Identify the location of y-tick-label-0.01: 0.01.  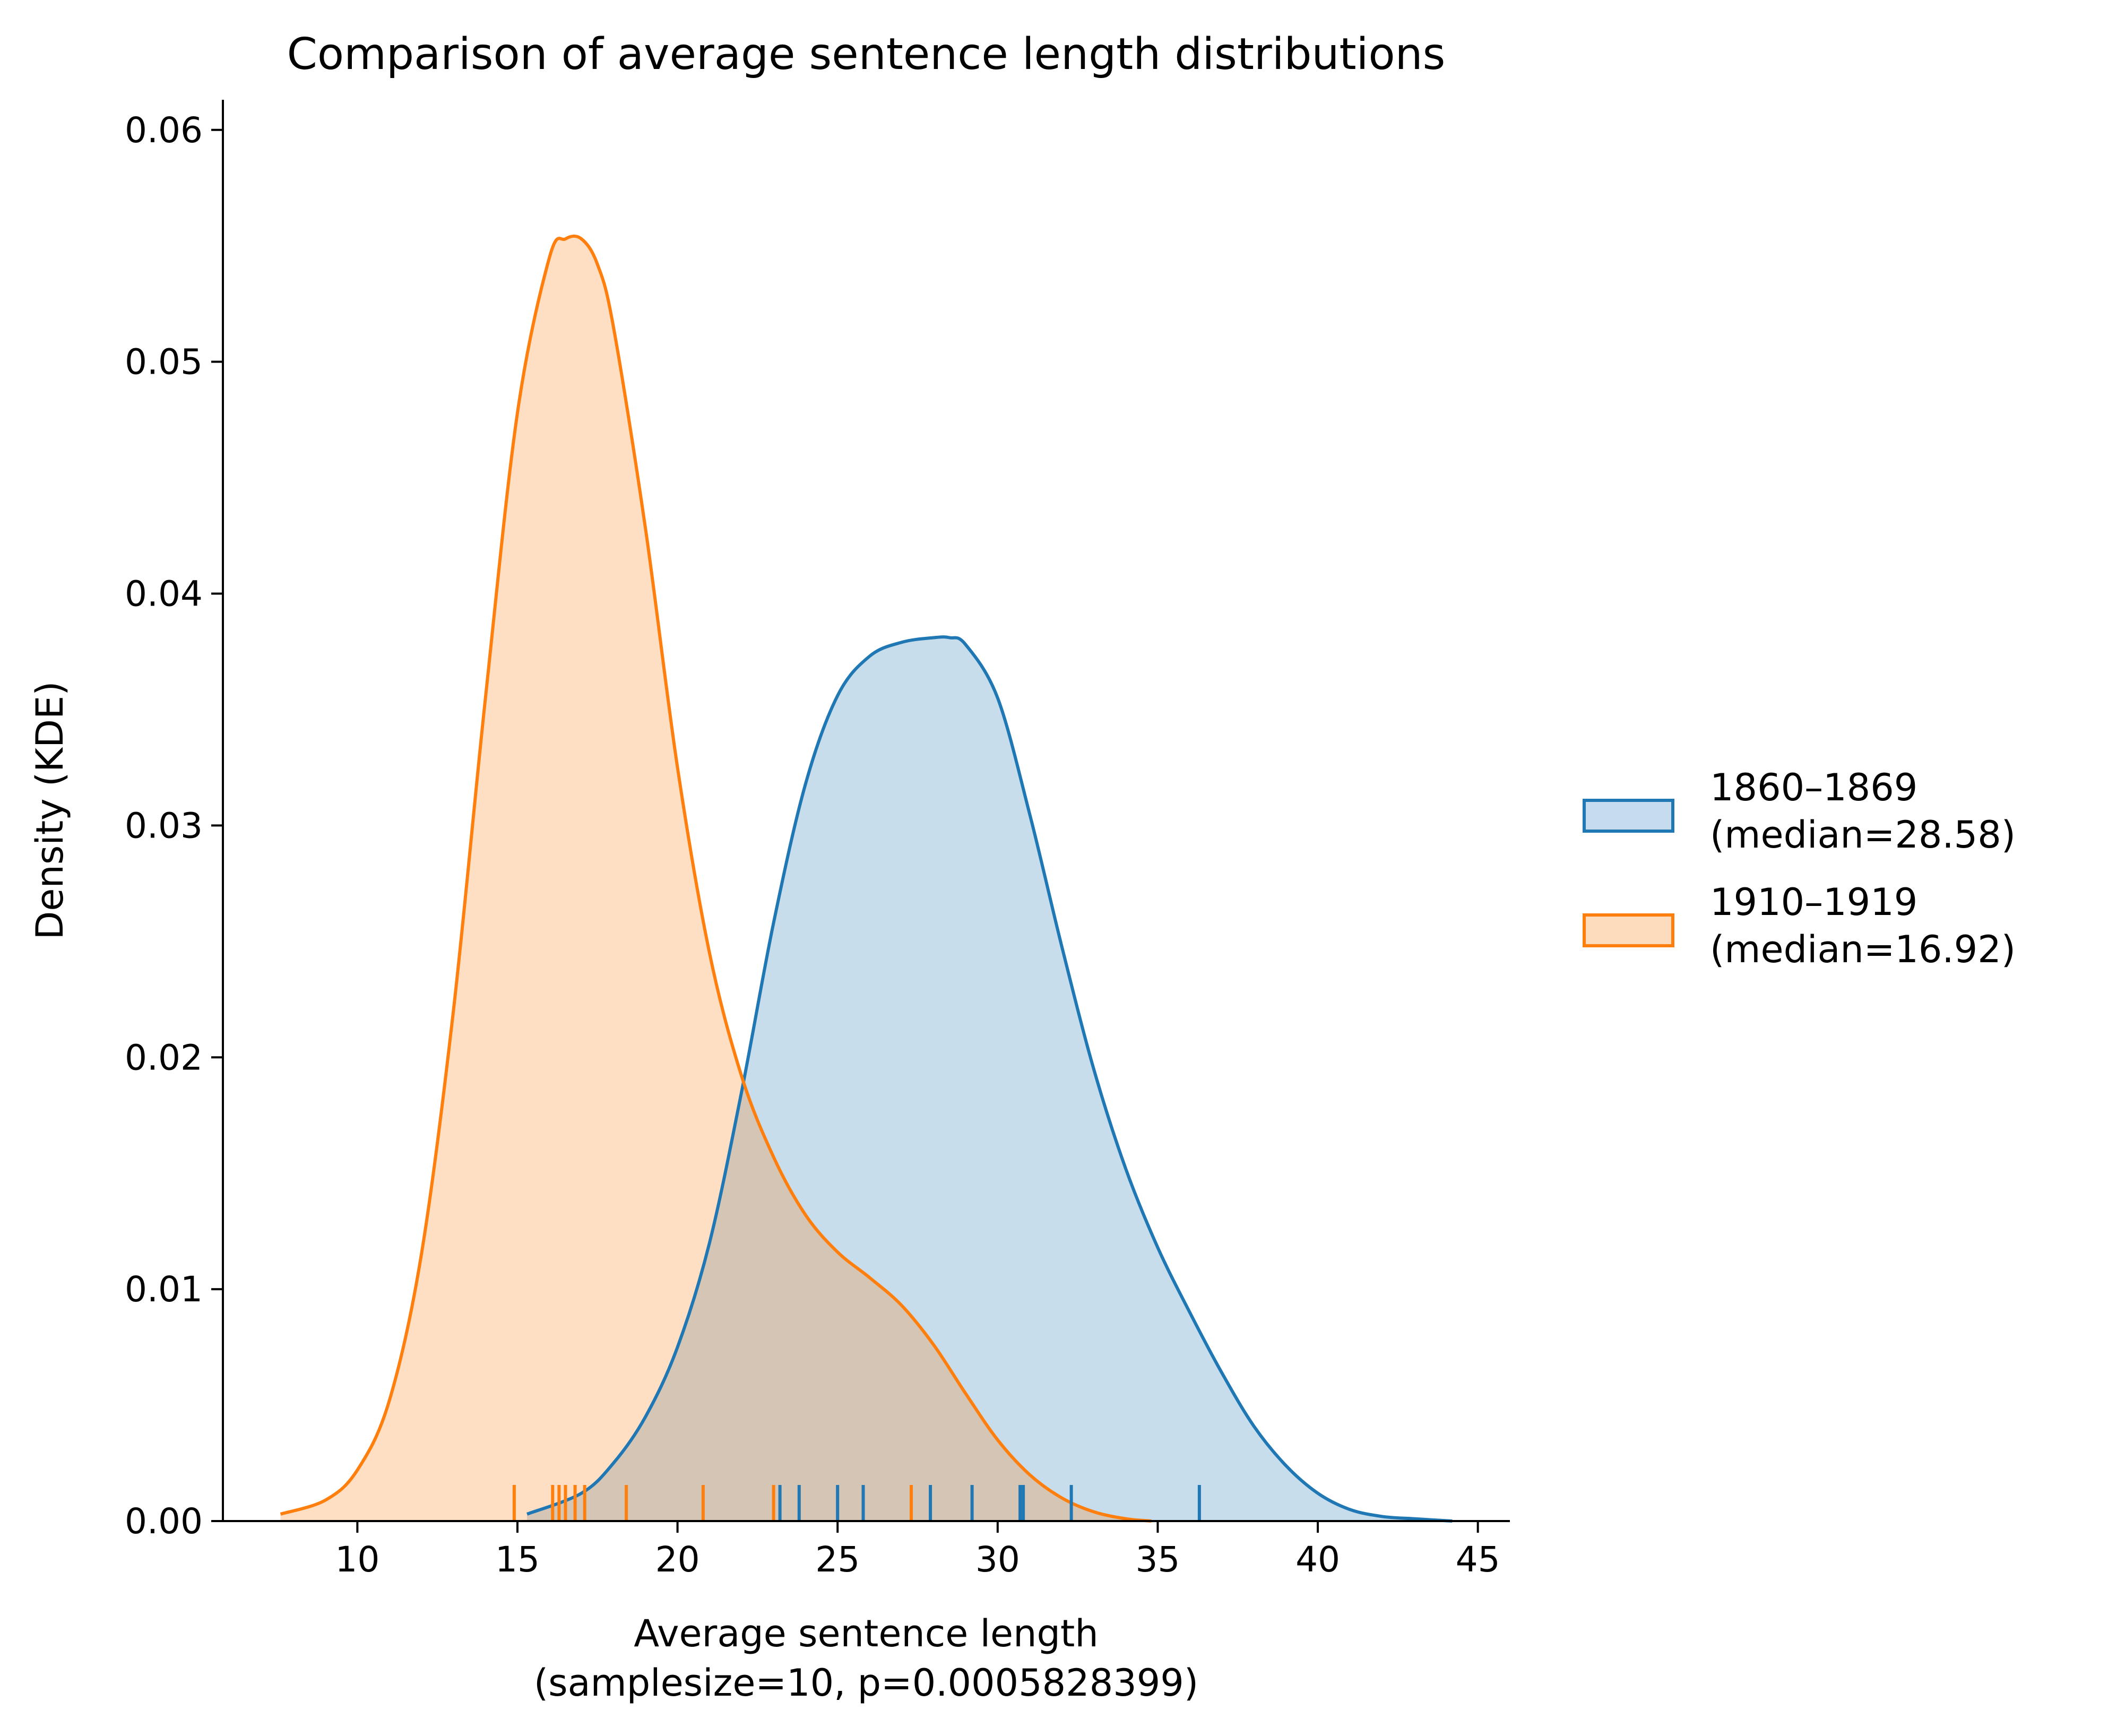
(164, 1289).